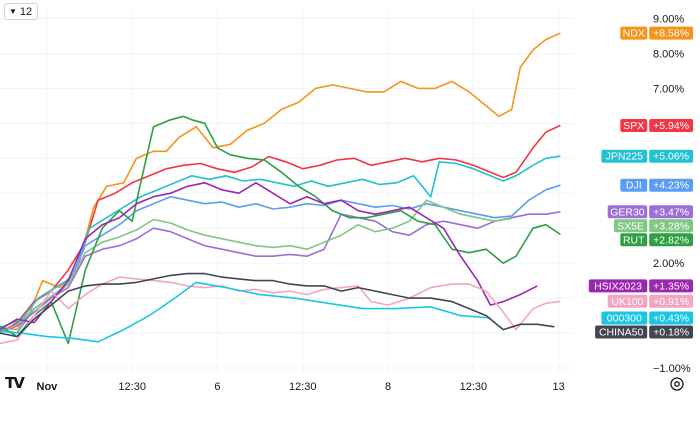  I want to click on series-badge: SPX +5.94%, so click(656, 125).